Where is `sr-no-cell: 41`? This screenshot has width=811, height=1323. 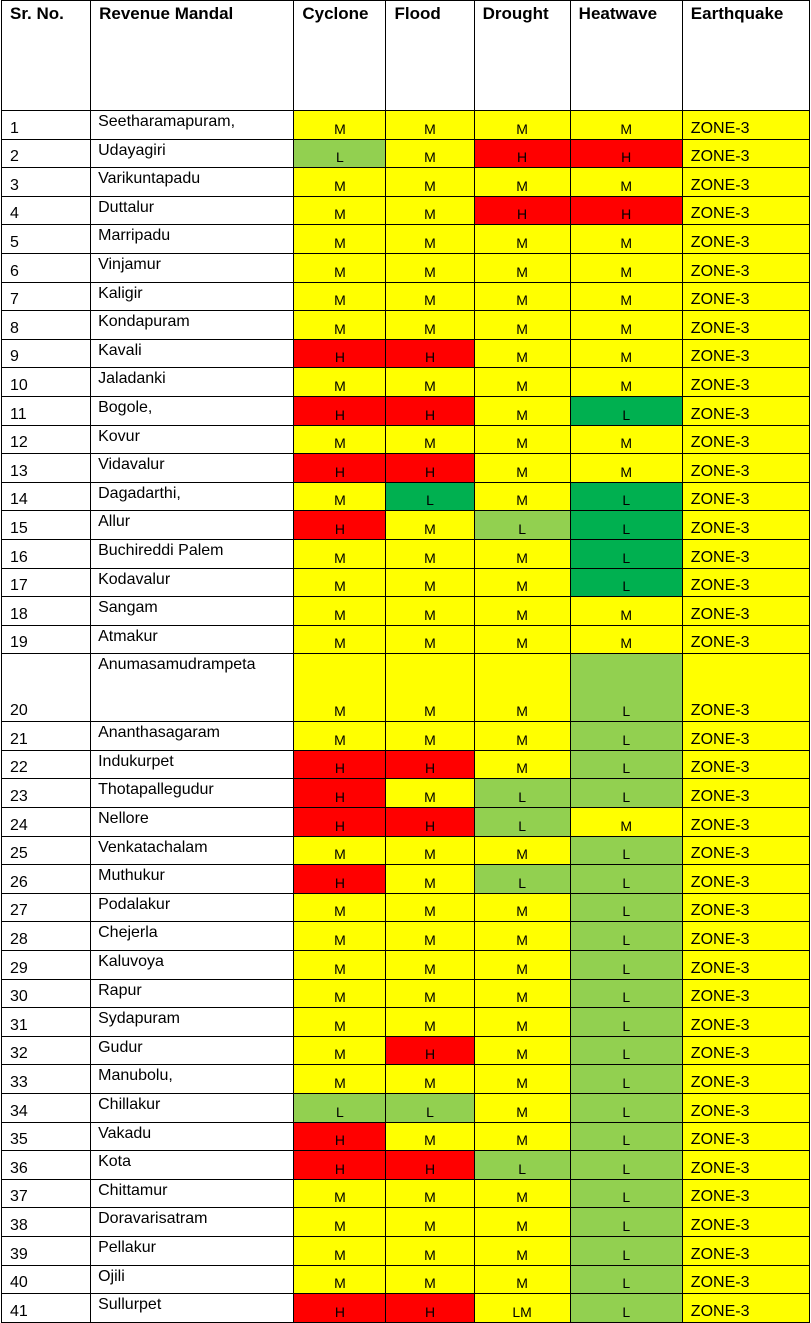
sr-no-cell: 41 is located at coordinates (46, 1308).